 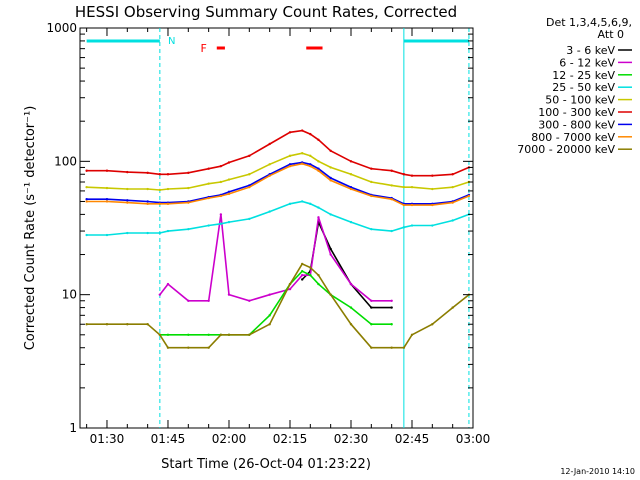 What do you see at coordinates (589, 22) in the screenshot?
I see `legend-header-1: Det 1,3,4,5,6,9,` at bounding box center [589, 22].